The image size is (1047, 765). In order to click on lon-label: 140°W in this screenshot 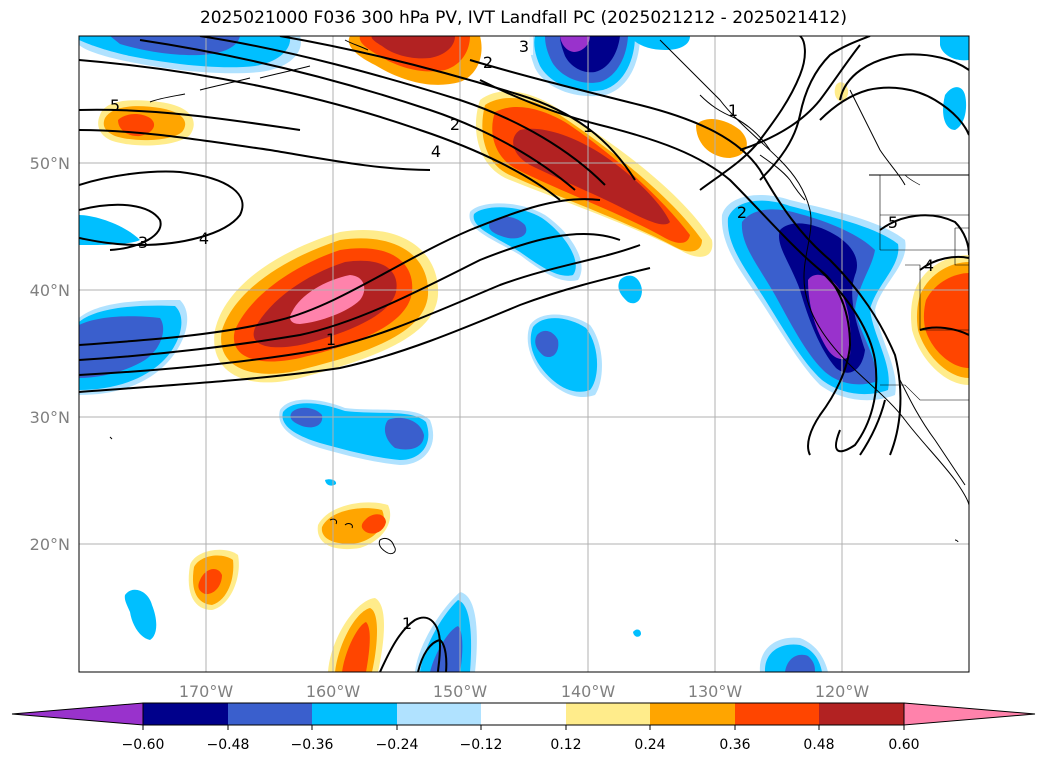, I will do `click(588, 691)`.